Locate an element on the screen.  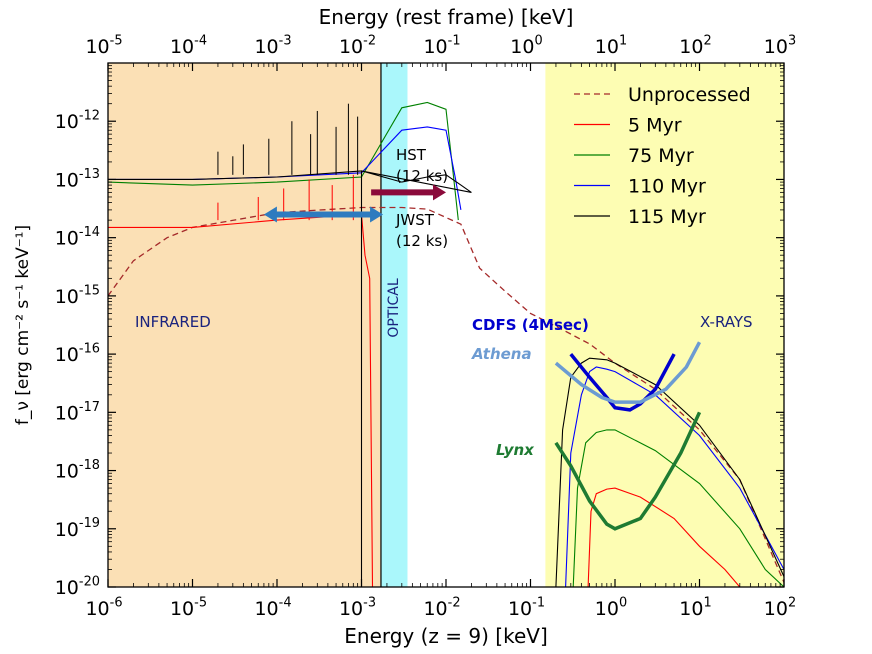
x2-tick-label: 10² is located at coordinates (695, 45).